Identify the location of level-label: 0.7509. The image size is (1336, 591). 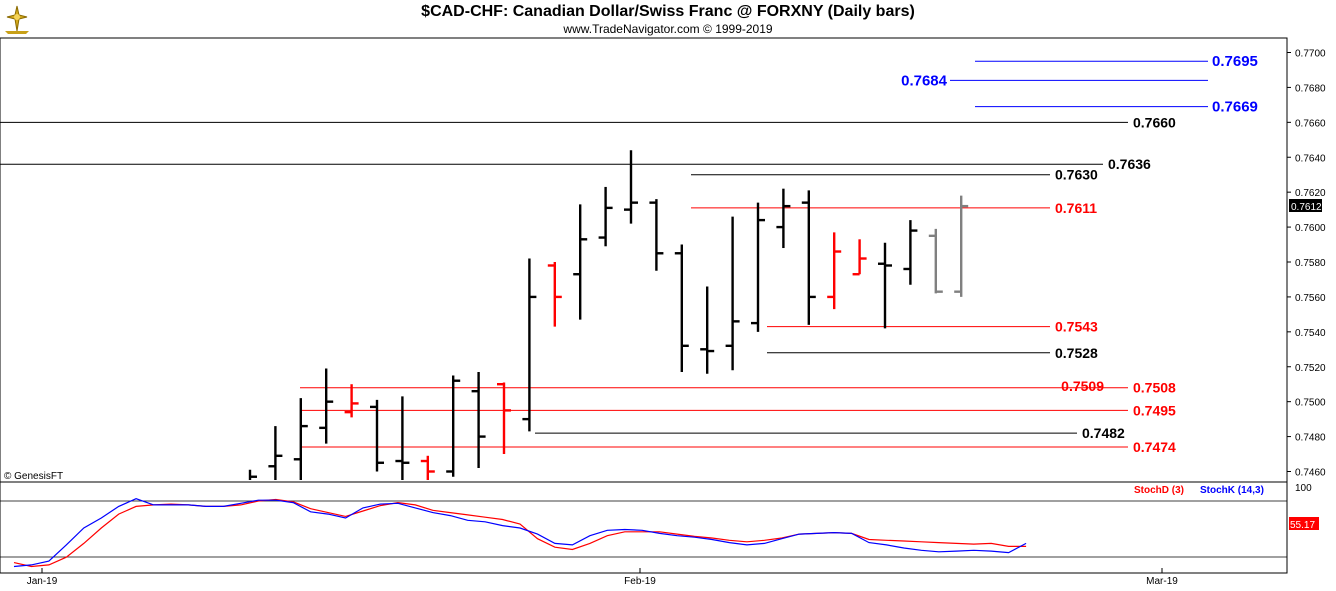
(1082, 386).